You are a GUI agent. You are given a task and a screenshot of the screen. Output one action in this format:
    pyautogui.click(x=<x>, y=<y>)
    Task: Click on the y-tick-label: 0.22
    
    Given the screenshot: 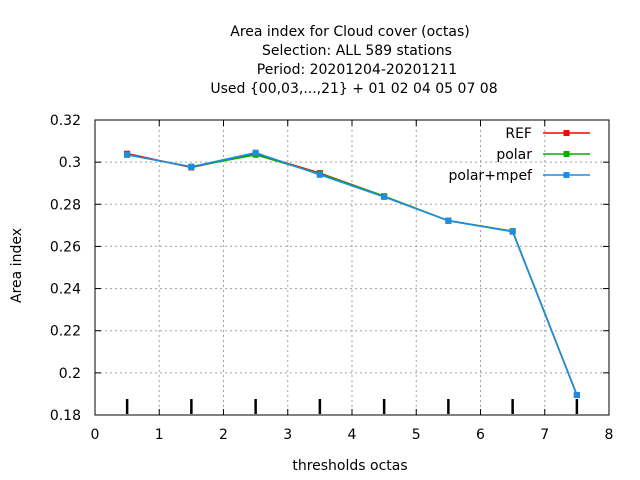 What is the action you would take?
    pyautogui.click(x=65, y=332)
    